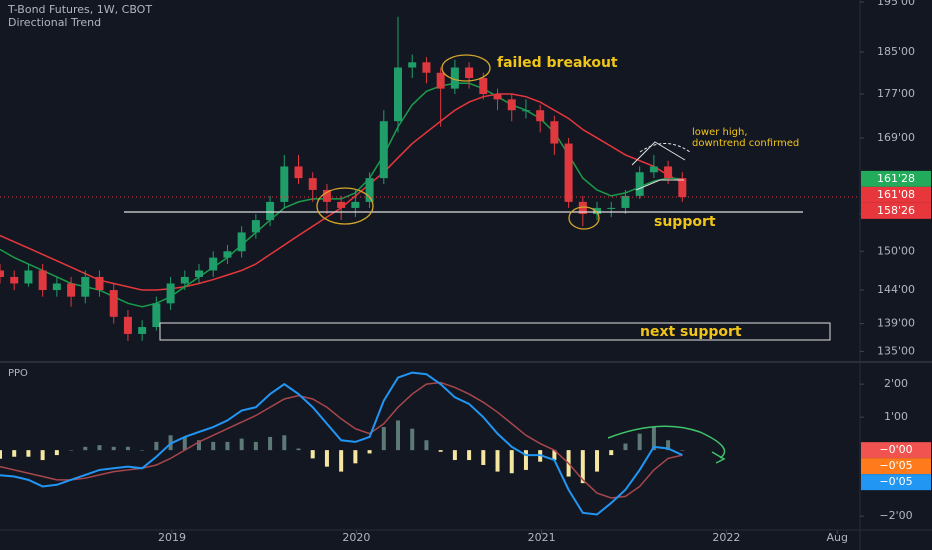 The height and width of the screenshot is (550, 932). What do you see at coordinates (895, 515) in the screenshot?
I see `y-tick-label: −2'00` at bounding box center [895, 515].